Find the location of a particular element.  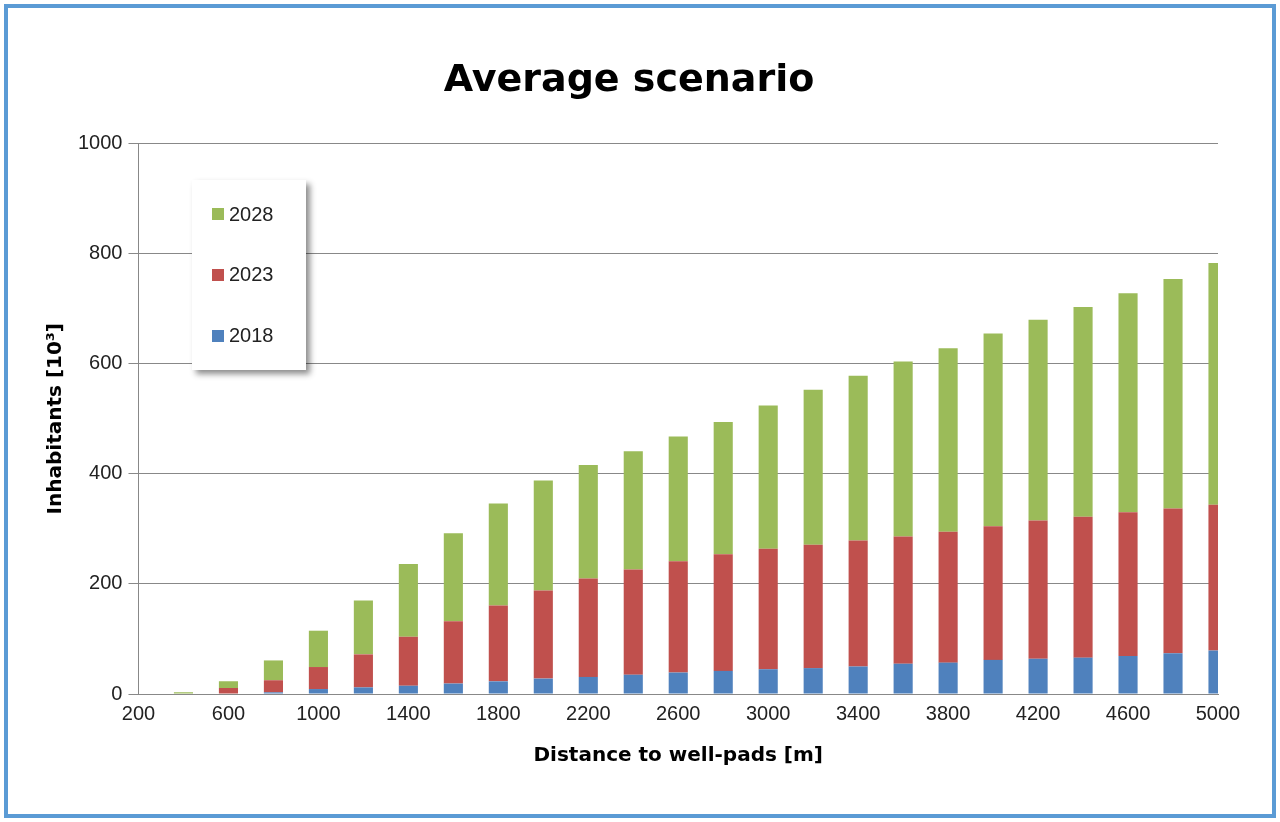

x-tick-label: 4600 is located at coordinates (1128, 712).